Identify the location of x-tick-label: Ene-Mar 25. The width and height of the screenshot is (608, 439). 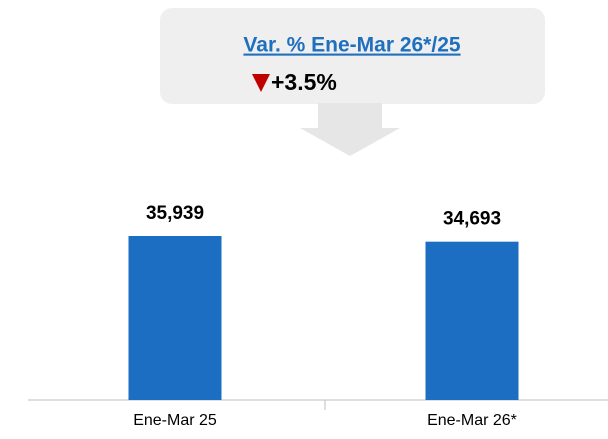
(175, 420).